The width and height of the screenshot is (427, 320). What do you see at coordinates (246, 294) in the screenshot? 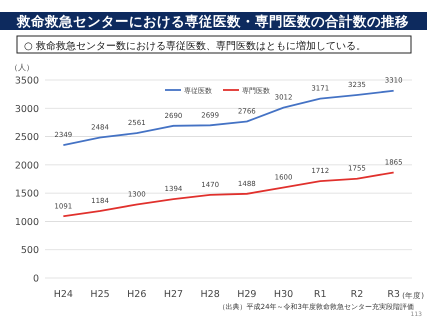
I see `x-tick-label: H29` at bounding box center [246, 294].